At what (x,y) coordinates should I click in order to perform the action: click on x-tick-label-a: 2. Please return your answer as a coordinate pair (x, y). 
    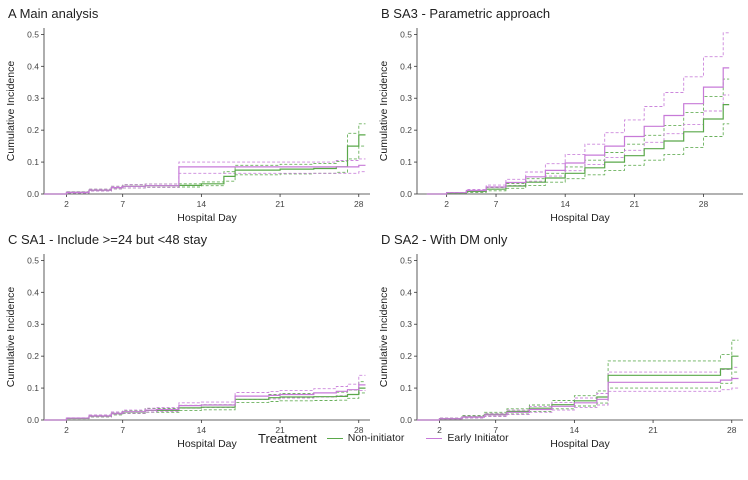
    Looking at the image, I should click on (66, 204).